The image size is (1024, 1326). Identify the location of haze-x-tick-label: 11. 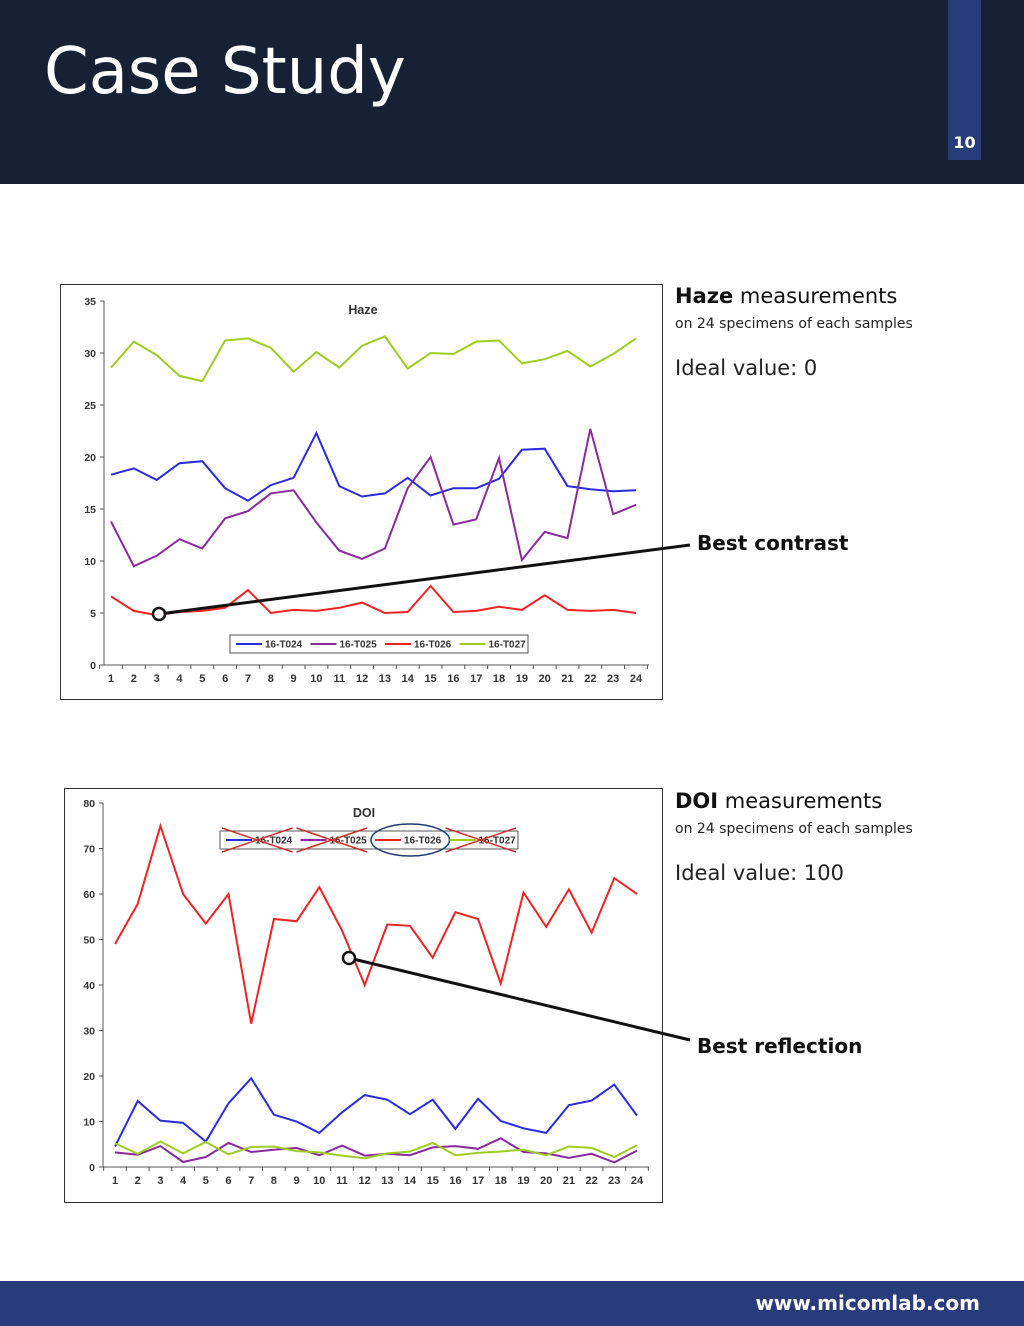
(339, 679).